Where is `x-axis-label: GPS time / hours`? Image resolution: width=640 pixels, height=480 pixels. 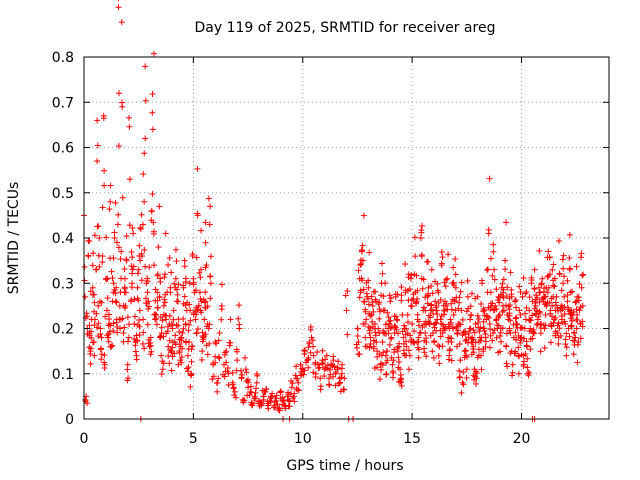
x-axis-label: GPS time / hours is located at coordinates (344, 466).